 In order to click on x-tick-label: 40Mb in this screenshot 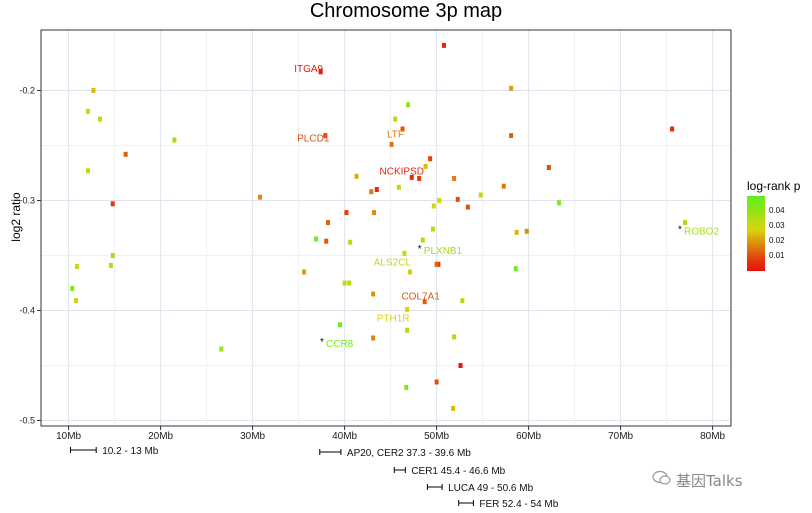, I will do `click(344, 436)`.